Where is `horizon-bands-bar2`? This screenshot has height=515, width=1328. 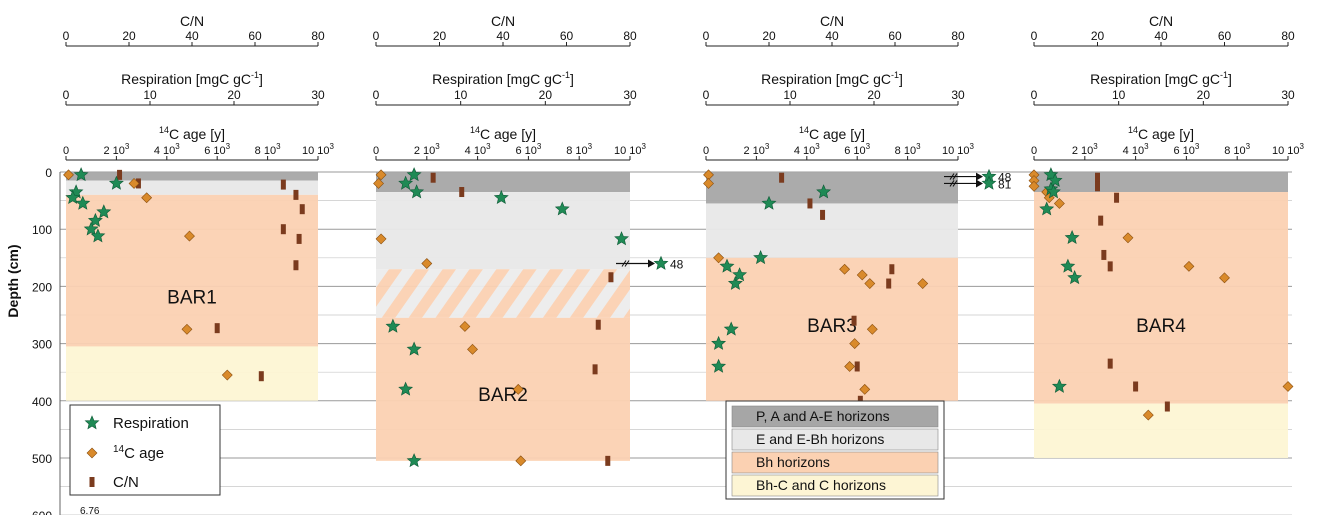 horizon-bands-bar2 is located at coordinates (503, 316).